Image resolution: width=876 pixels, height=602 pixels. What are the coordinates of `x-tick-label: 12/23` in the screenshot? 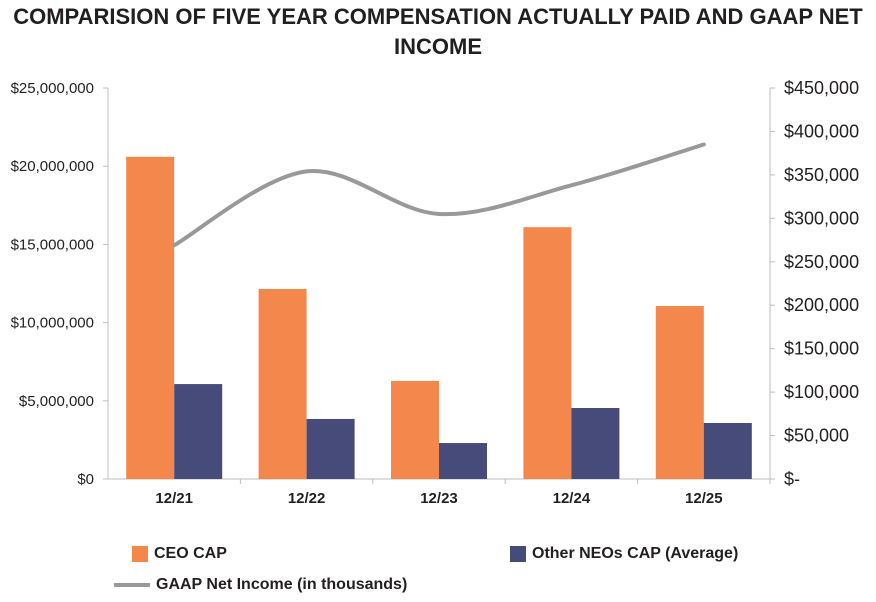 It's located at (439, 498).